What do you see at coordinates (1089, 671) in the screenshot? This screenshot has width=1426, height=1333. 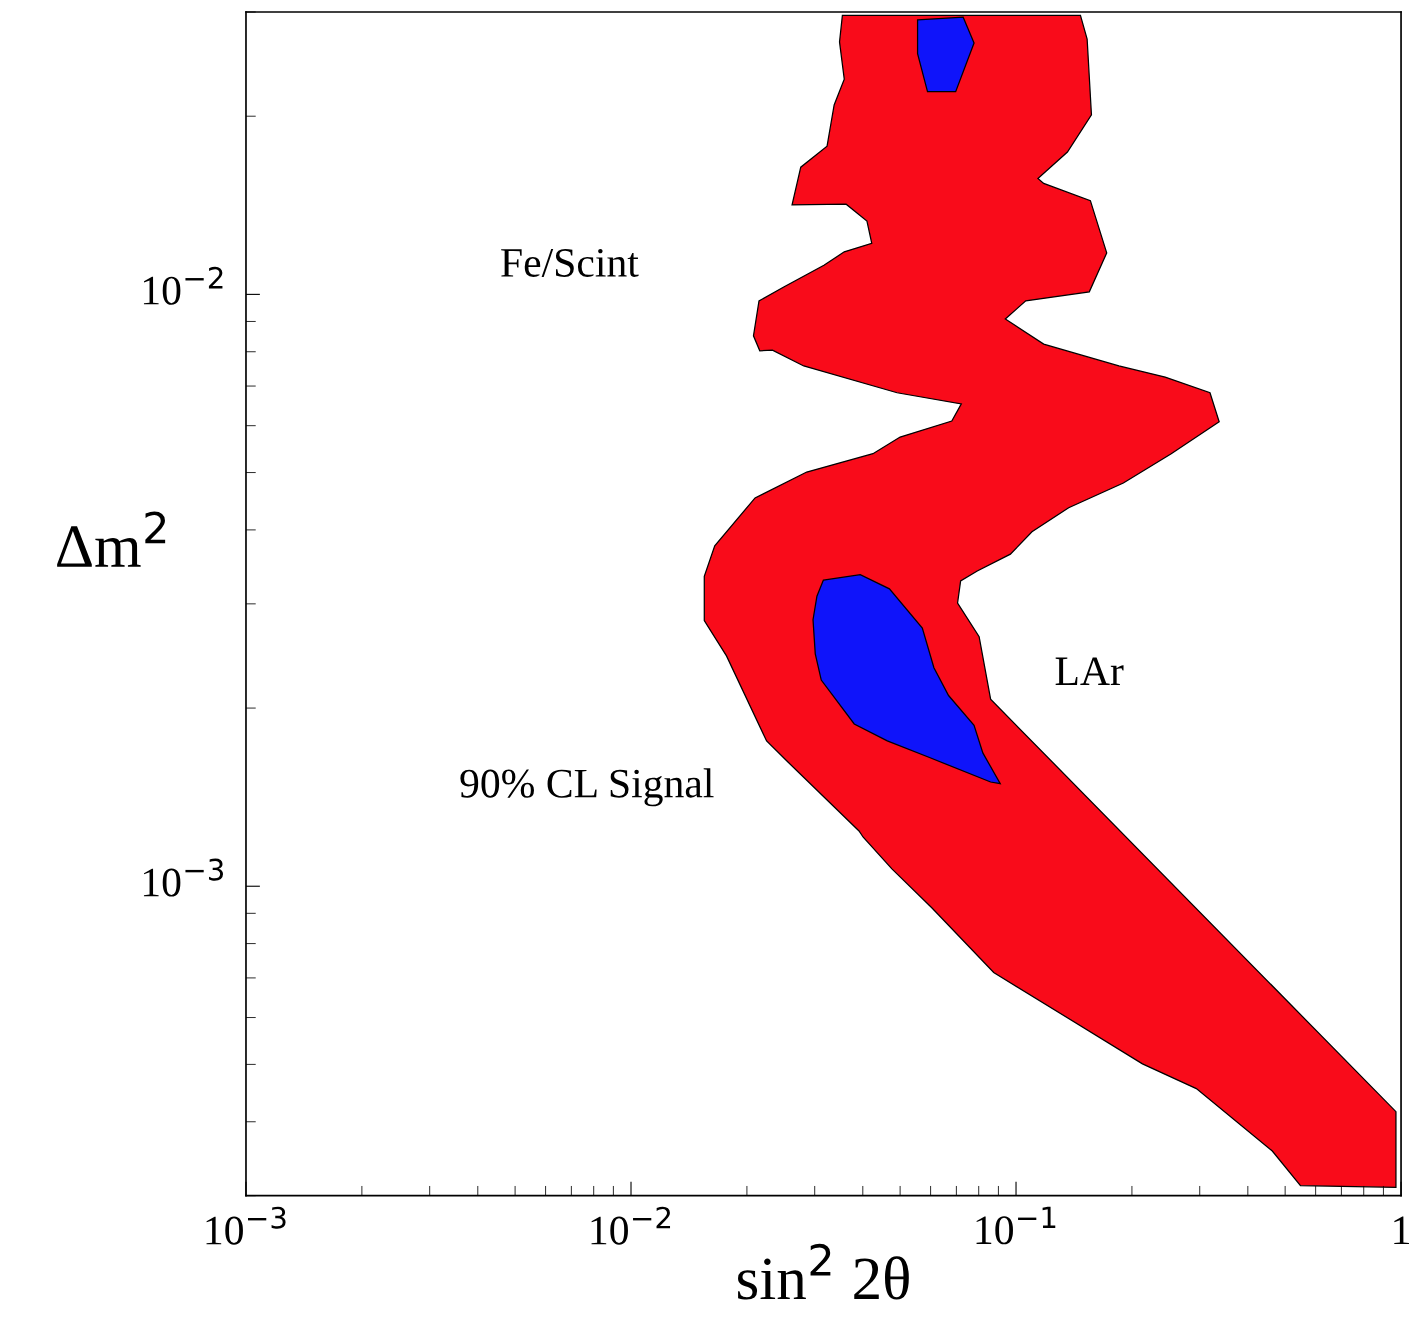 I see `annotation: LAr` at bounding box center [1089, 671].